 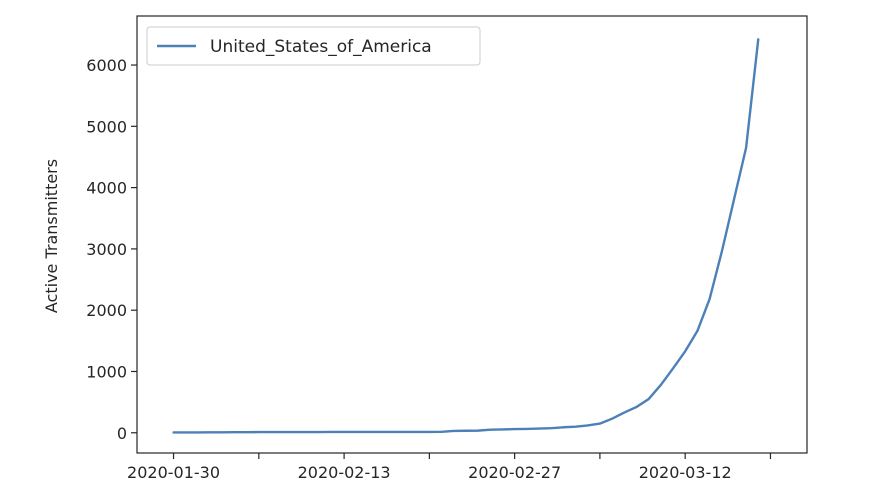 I want to click on x-tick-label: 2020-01-30, so click(x=173, y=472).